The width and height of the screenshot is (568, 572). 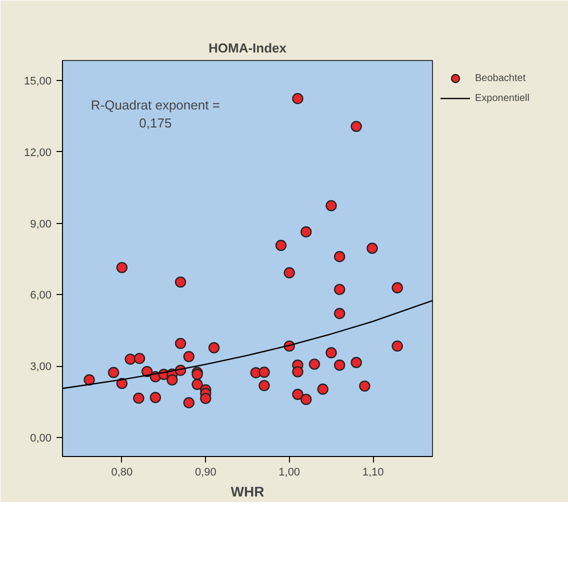 What do you see at coordinates (502, 98) in the screenshot?
I see `legend-label: Exponentiell` at bounding box center [502, 98].